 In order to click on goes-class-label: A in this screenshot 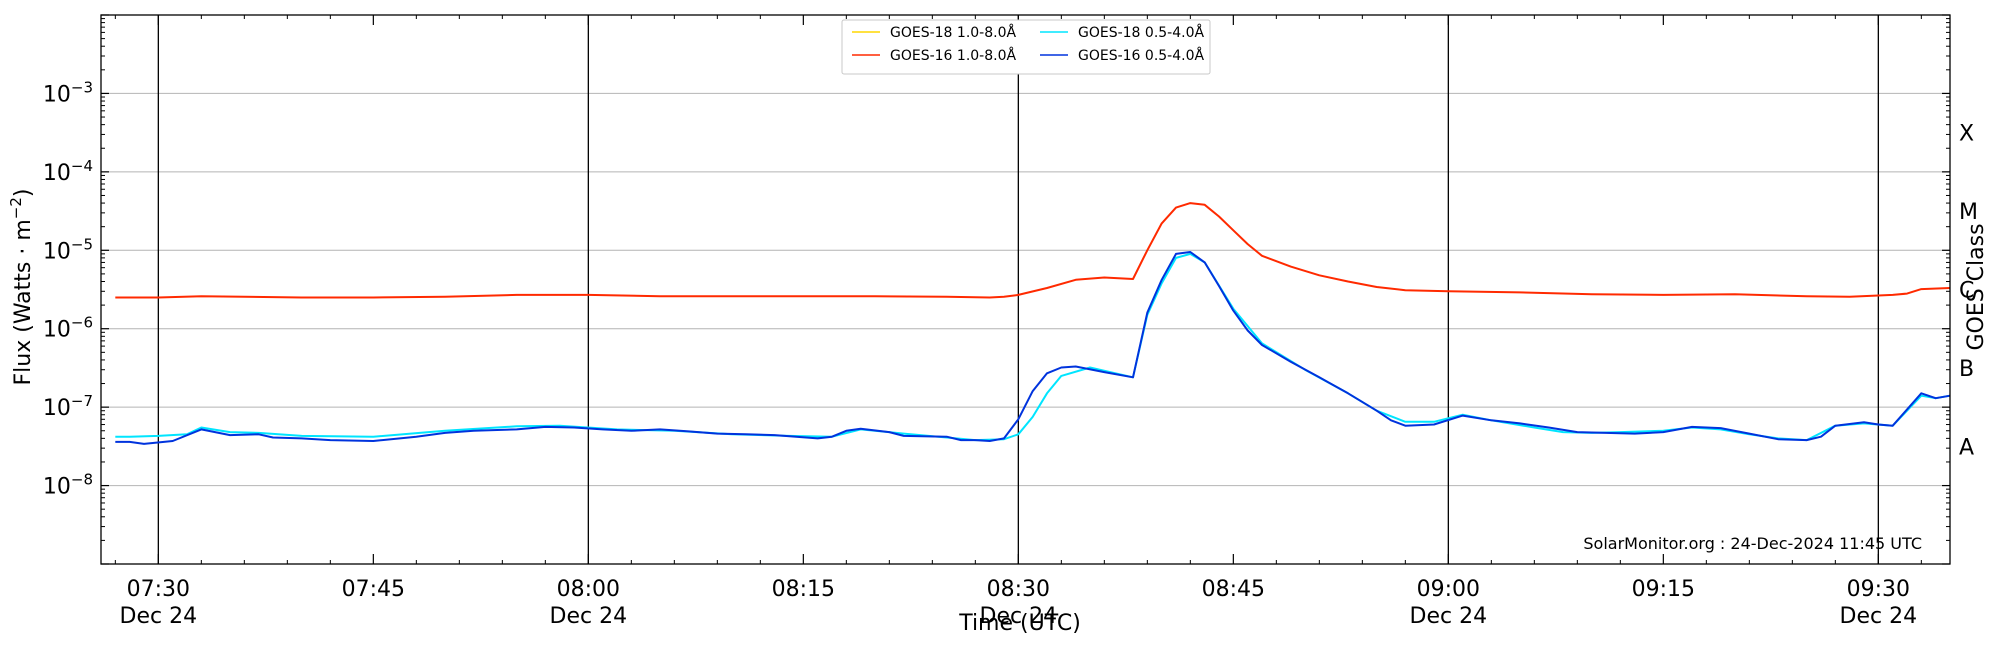, I will do `click(1966, 447)`.